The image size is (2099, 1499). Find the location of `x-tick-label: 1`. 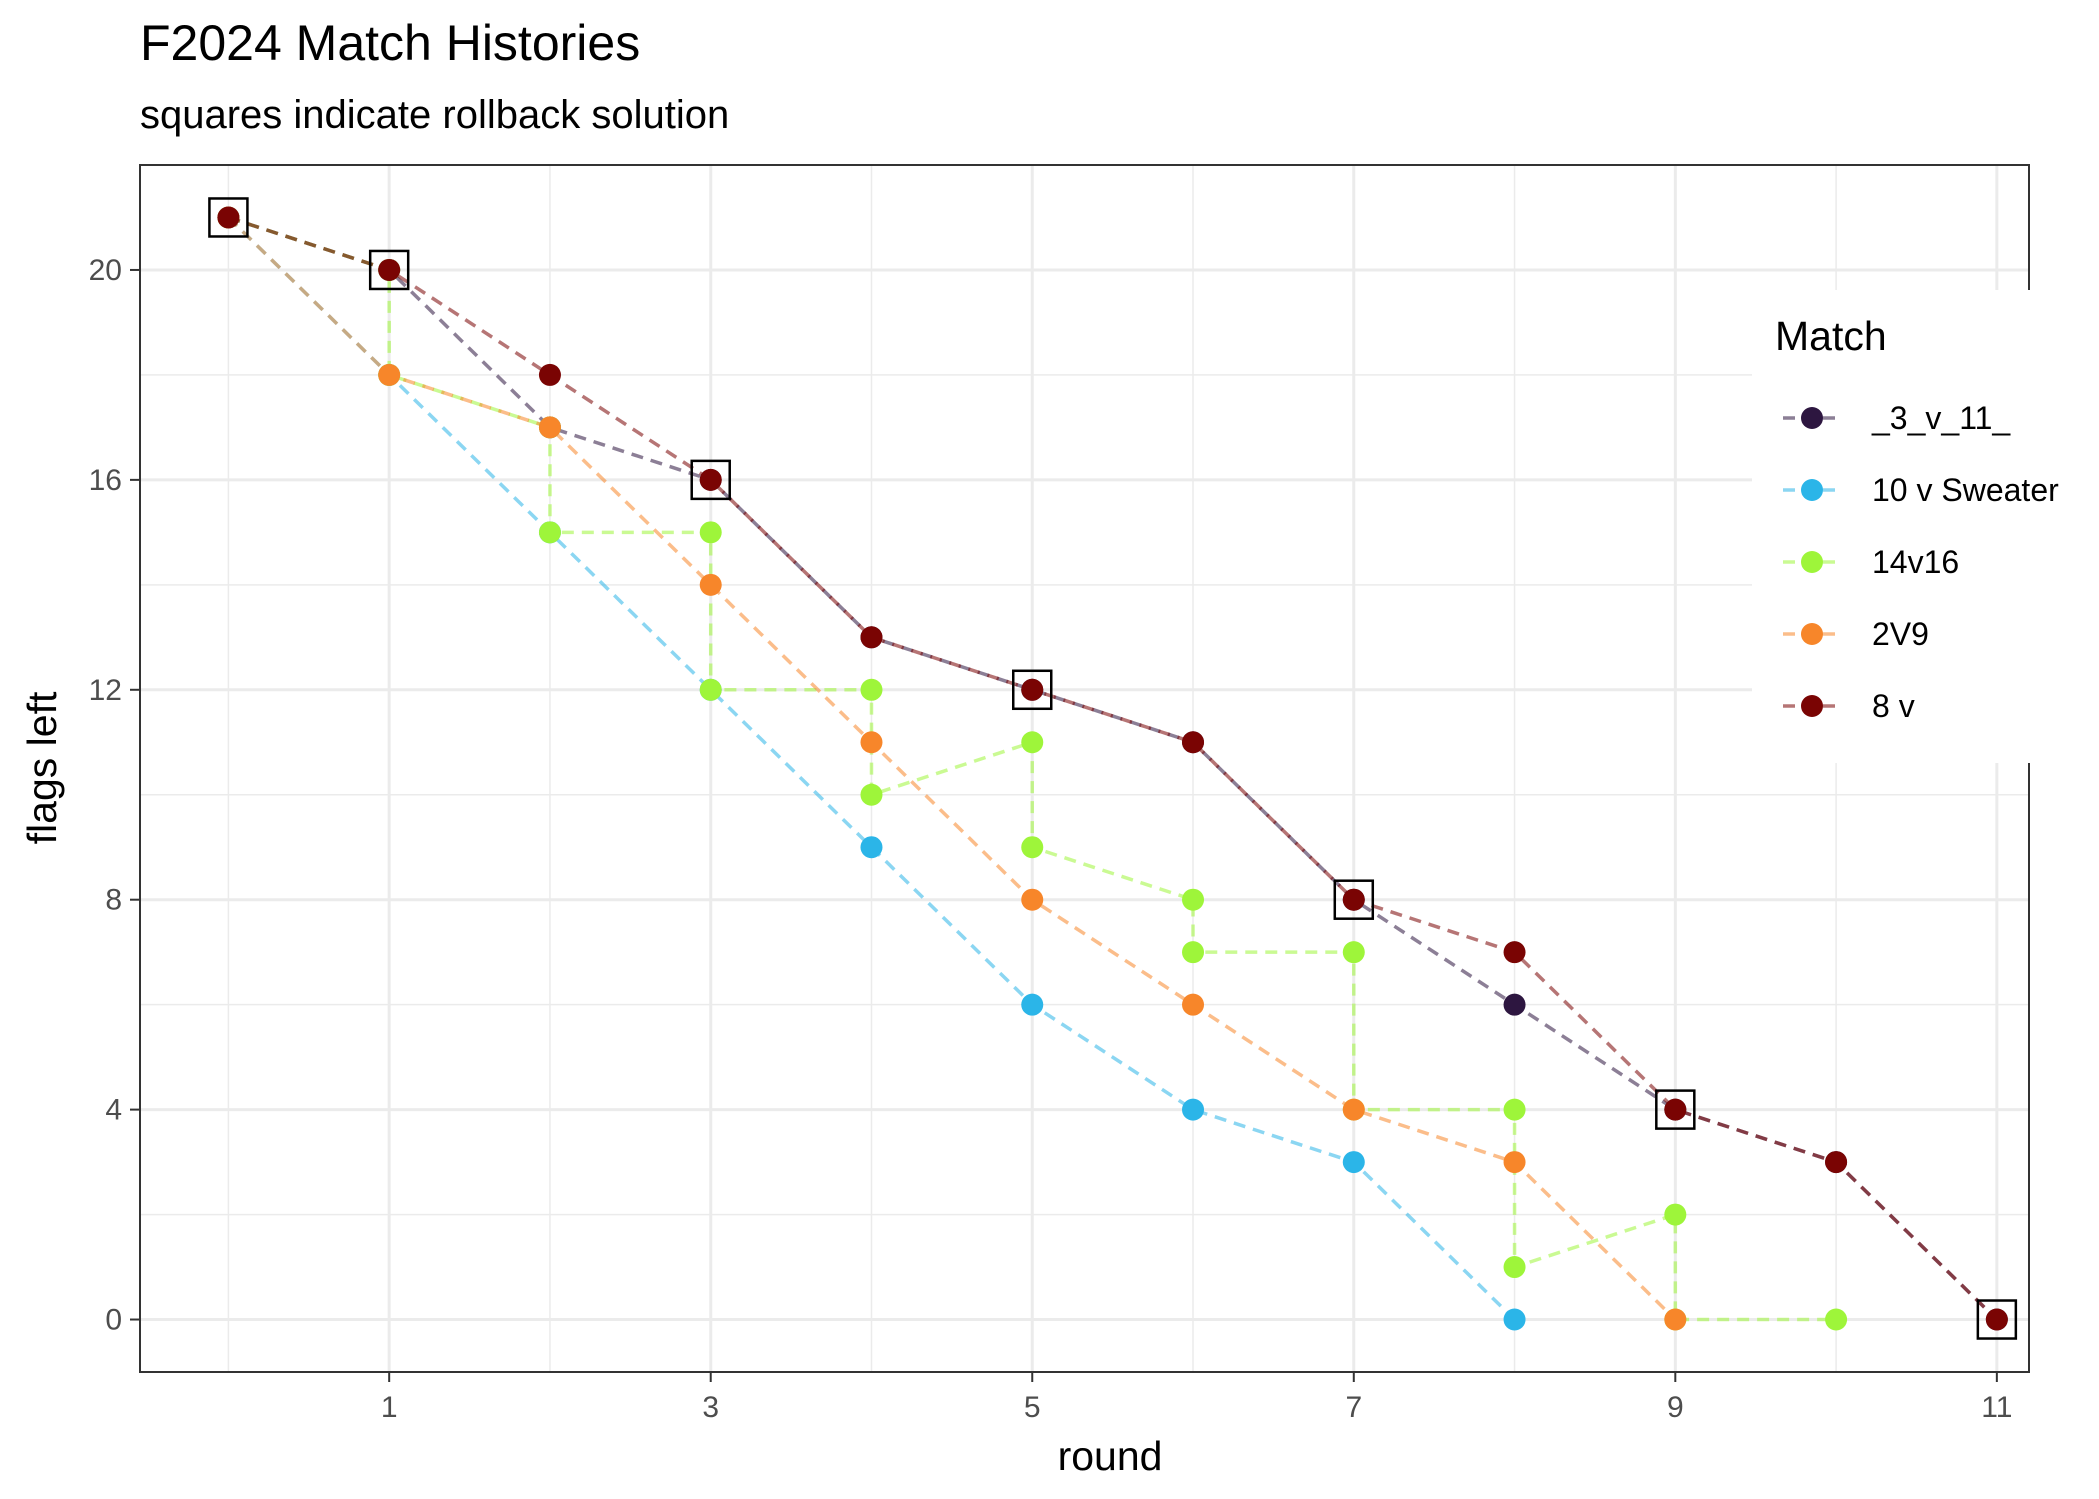

x-tick-label: 1 is located at coordinates (389, 1407).